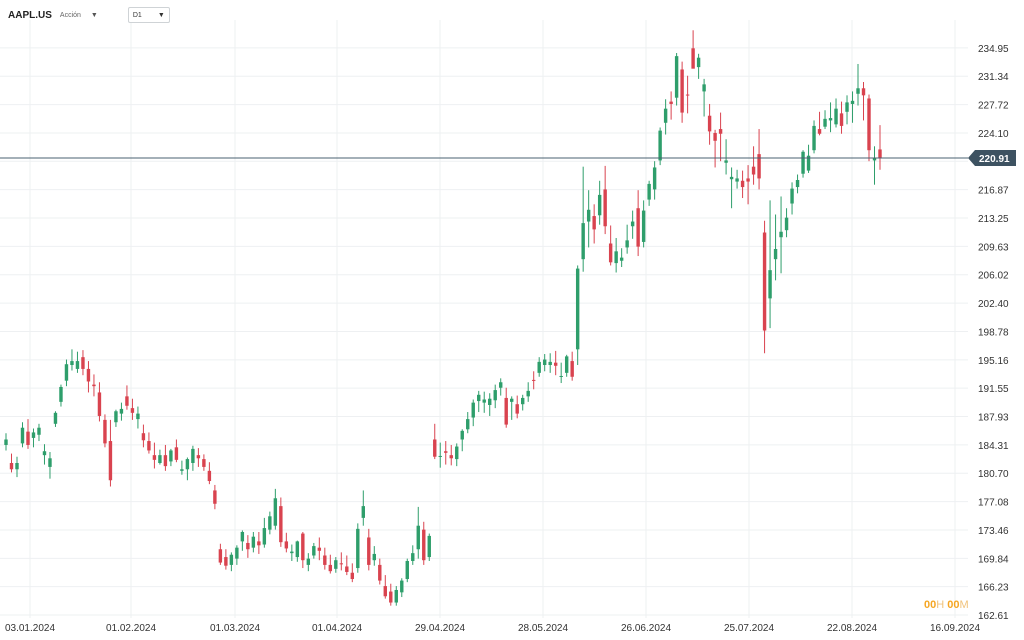 The image size is (1024, 640). I want to click on y-tick-label: 166.23, so click(993, 588).